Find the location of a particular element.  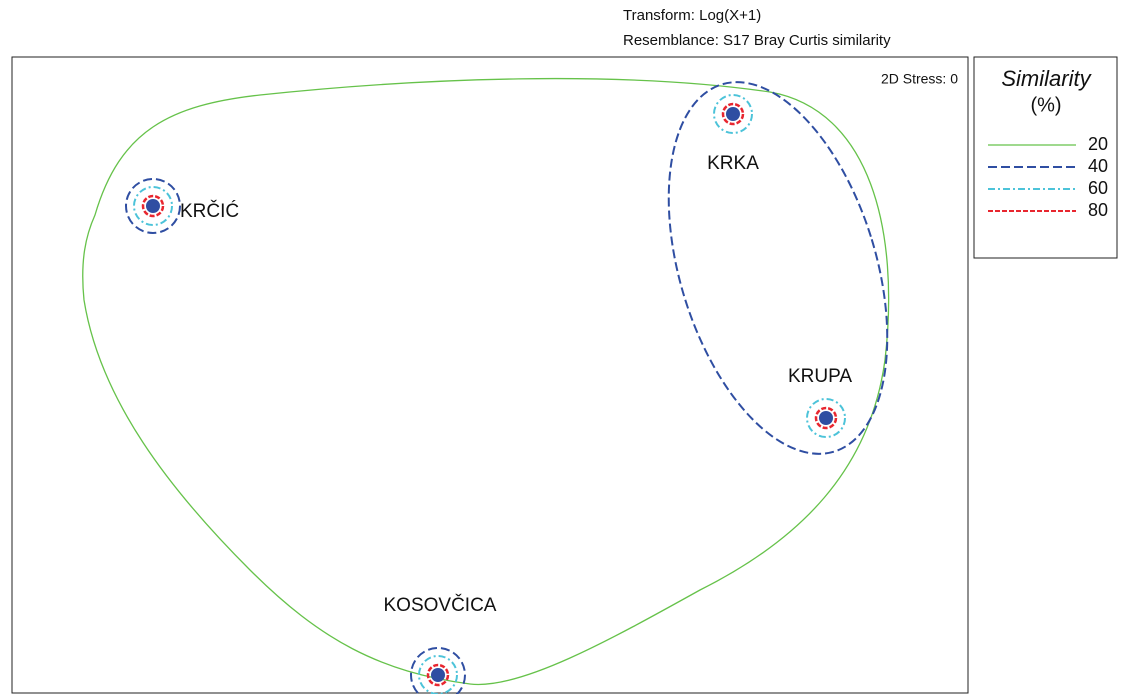

legend-title: Similarity is located at coordinates (1046, 78).